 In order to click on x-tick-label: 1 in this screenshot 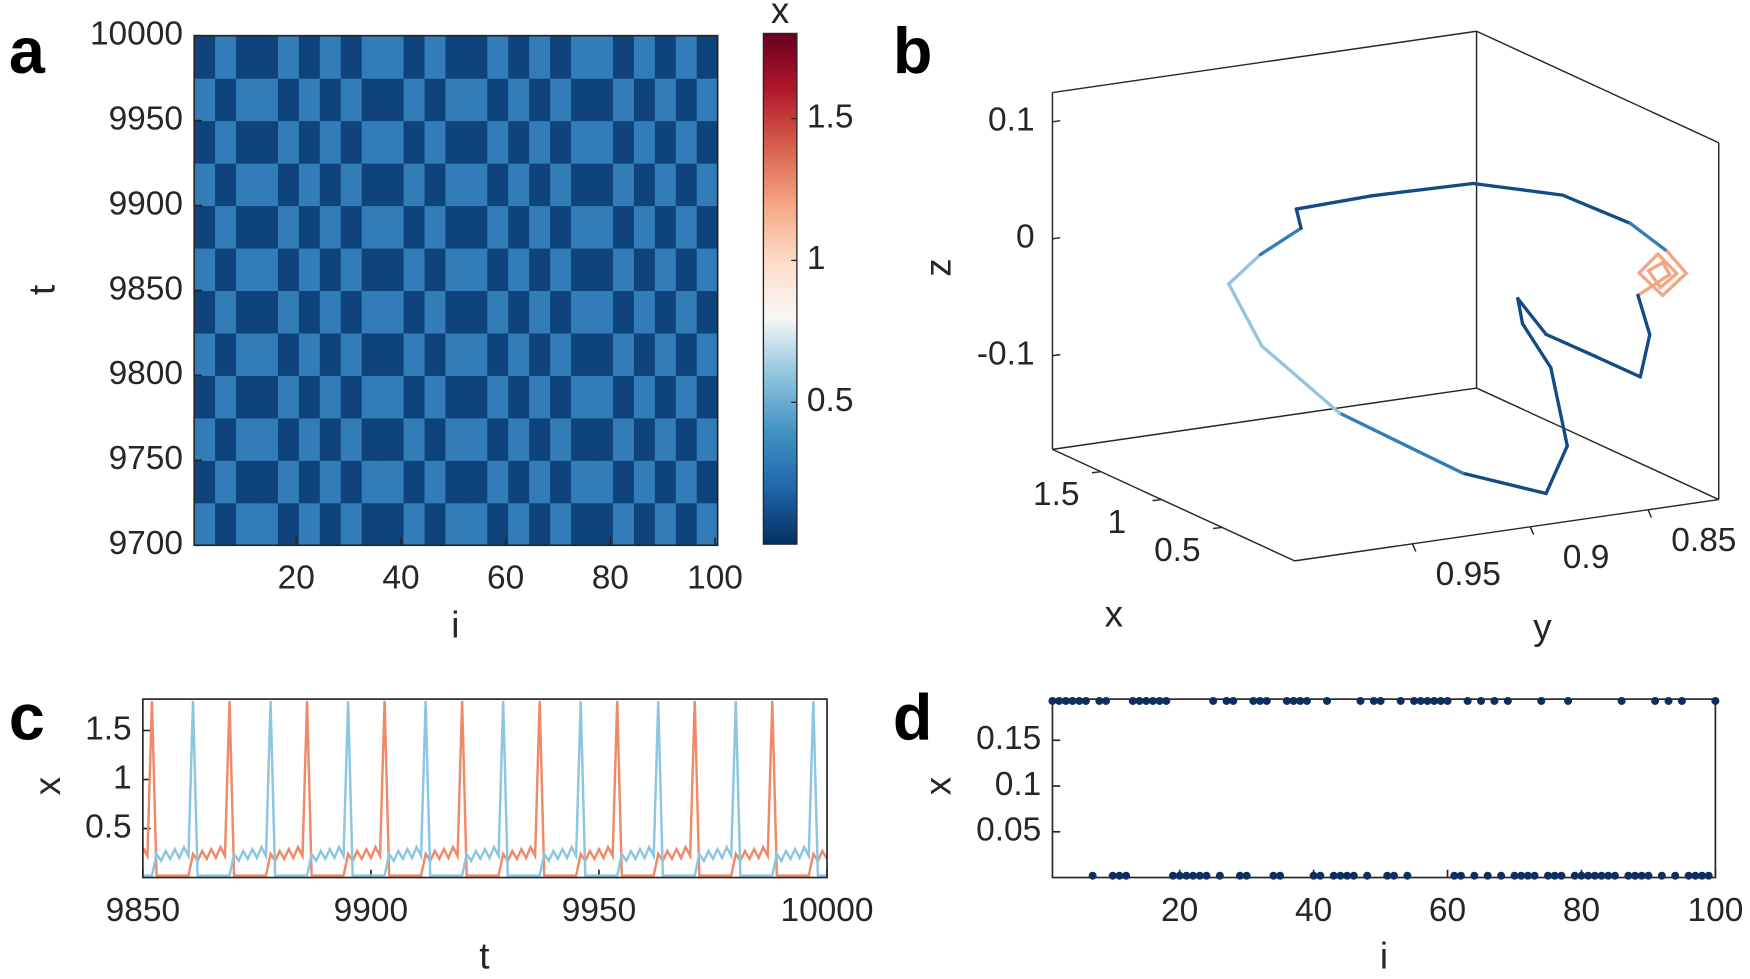, I will do `click(1116, 522)`.